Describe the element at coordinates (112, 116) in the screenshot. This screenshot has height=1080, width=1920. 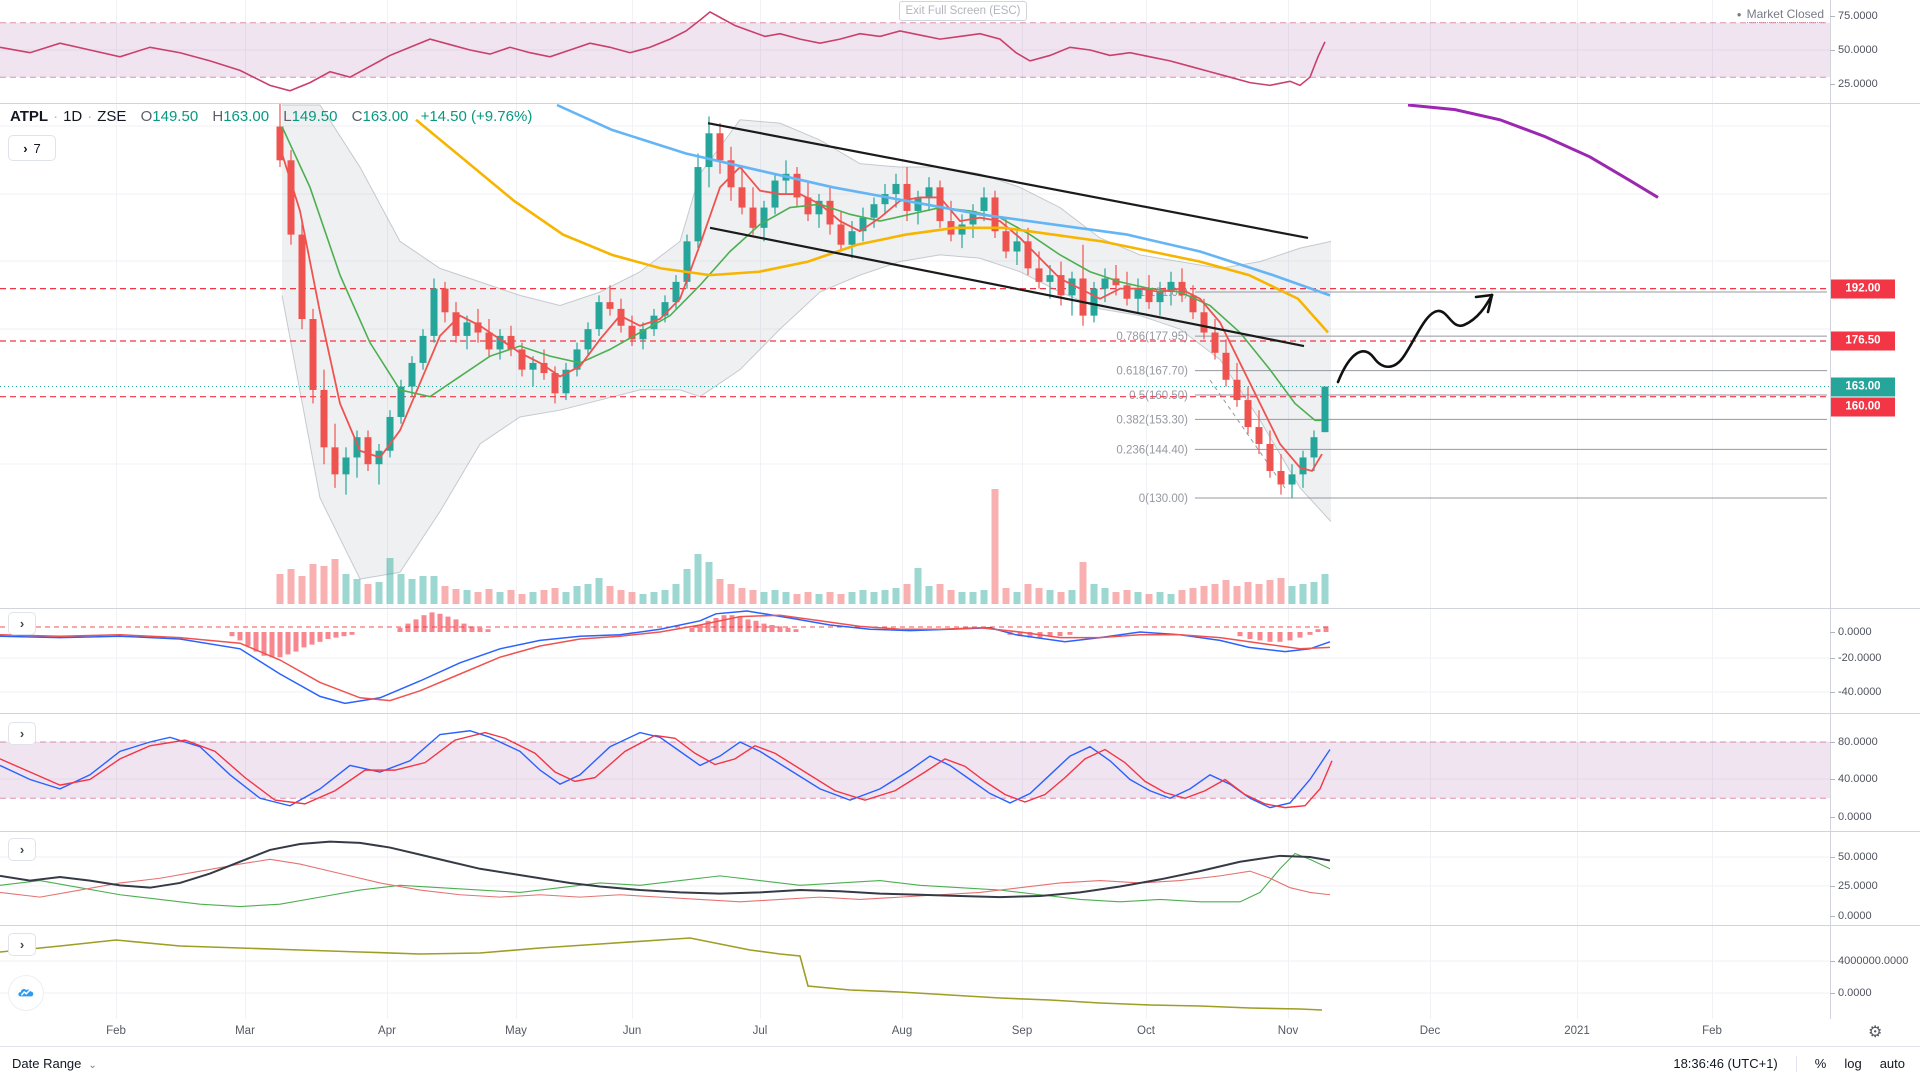
I see `ticker-exchange: ZSE` at that location.